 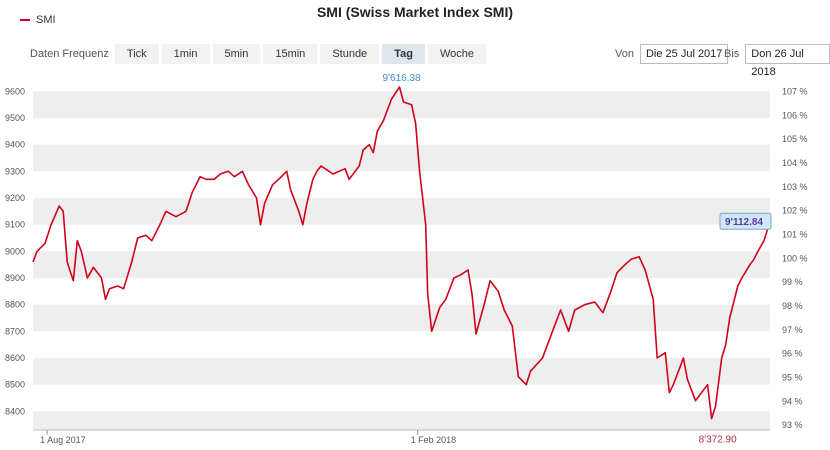 I want to click on last-value-box, so click(x=745, y=221).